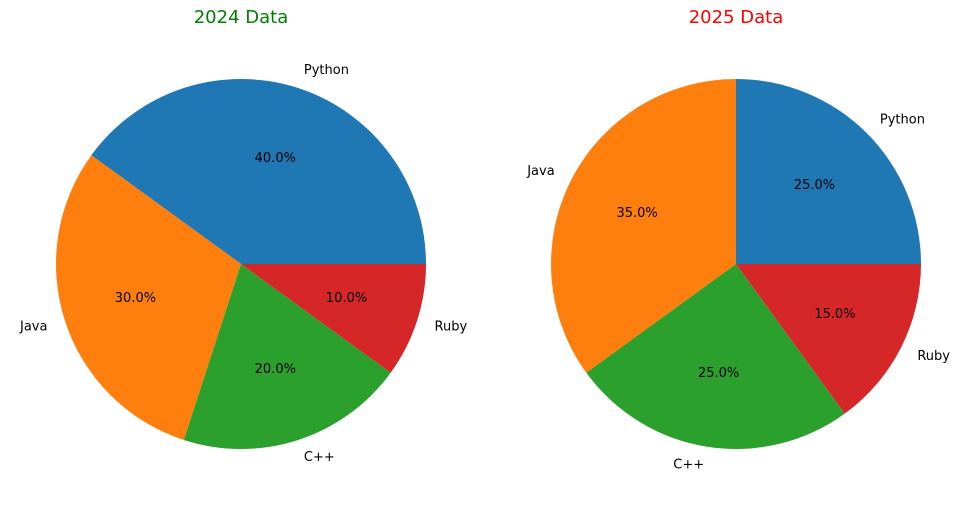 This screenshot has width=978, height=506. Describe the element at coordinates (736, 17) in the screenshot. I see `chart-title: 2025 Data` at that location.